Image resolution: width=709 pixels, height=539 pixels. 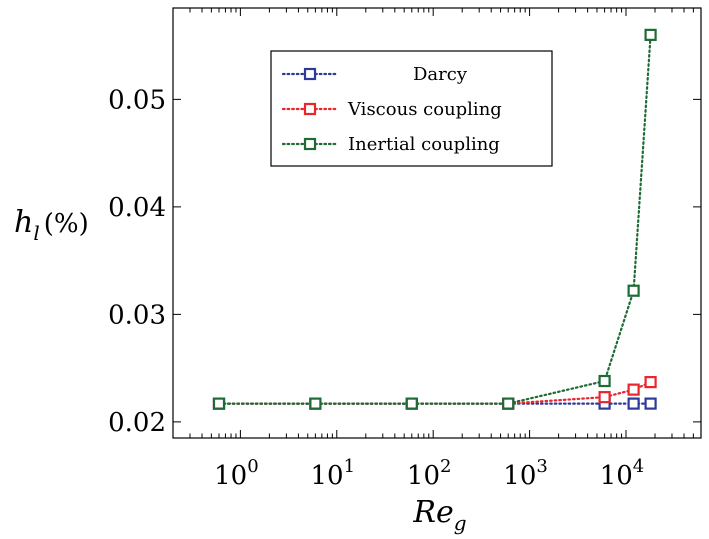 I want to click on x-axis-label: Reg, so click(x=439, y=515).